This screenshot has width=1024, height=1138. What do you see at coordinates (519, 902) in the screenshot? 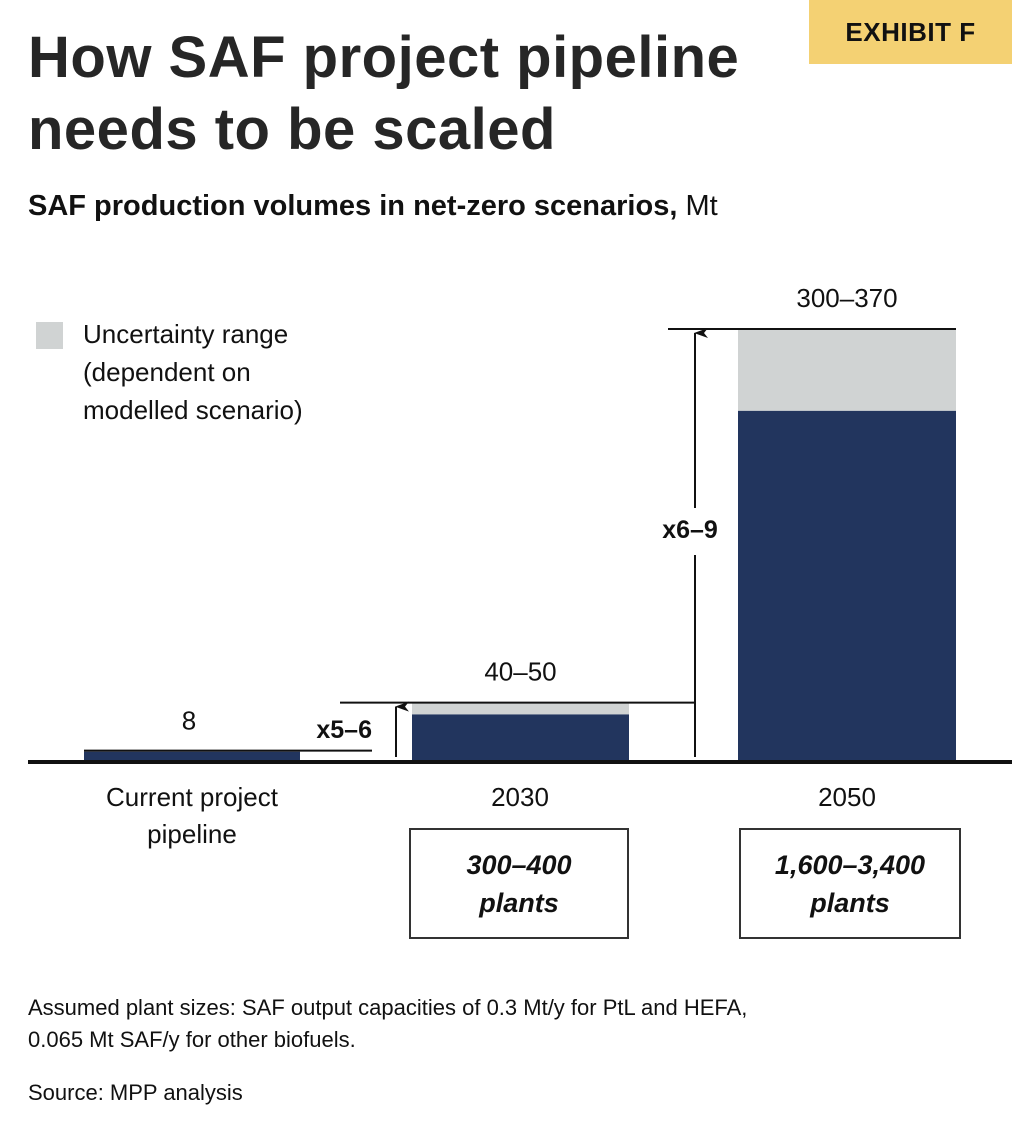
I see `plants-2030-unit: plants` at bounding box center [519, 902].